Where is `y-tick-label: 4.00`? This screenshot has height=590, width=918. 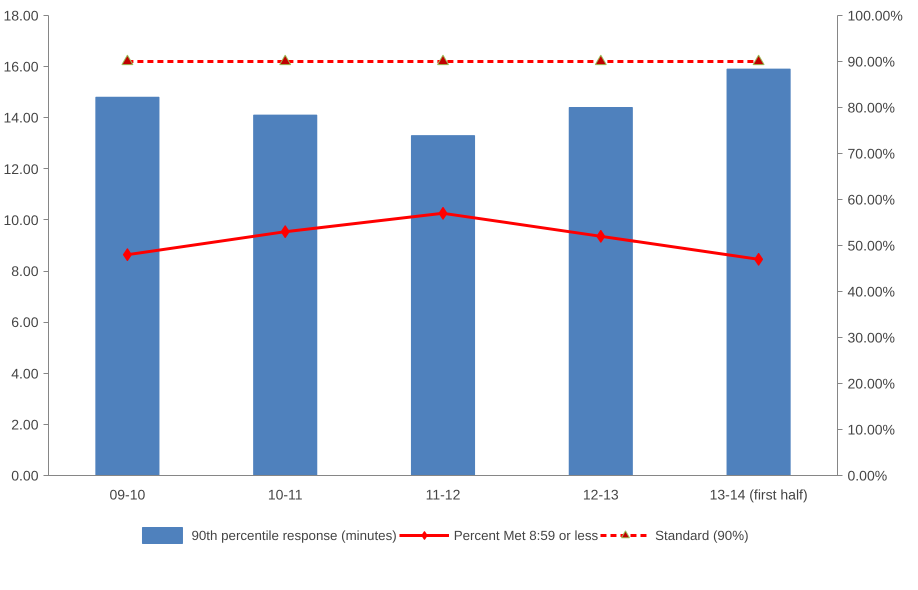
y-tick-label: 4.00 is located at coordinates (25, 373).